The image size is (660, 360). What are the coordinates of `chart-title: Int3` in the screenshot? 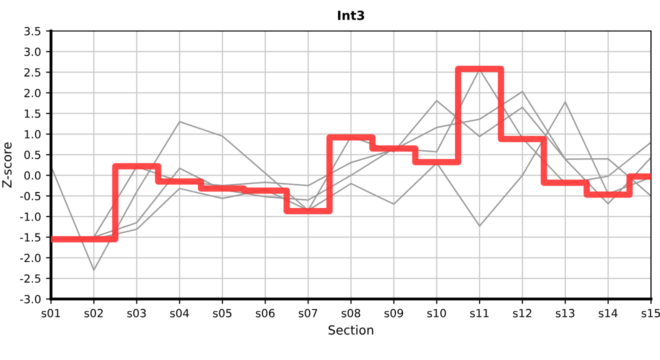 It's located at (351, 15).